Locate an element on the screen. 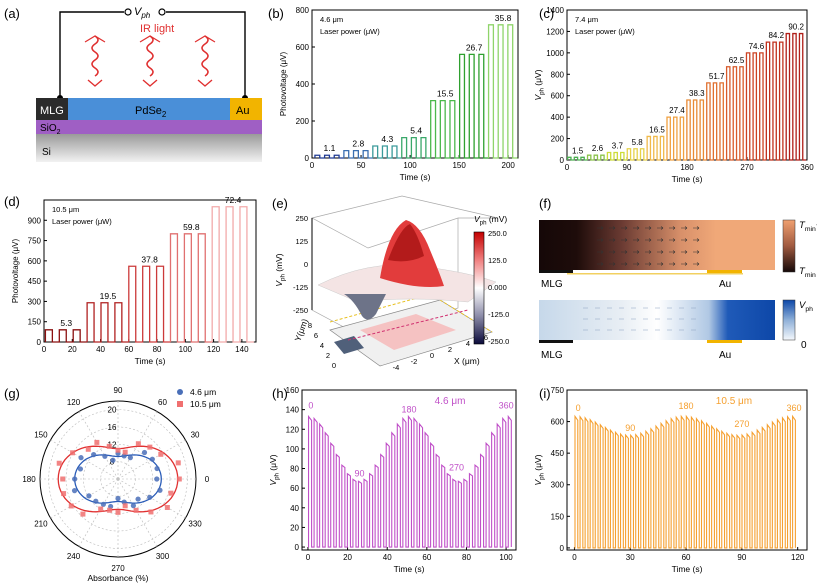 This screenshot has height=585, width=817. x-axis-label: Absorbance (%) is located at coordinates (118, 578).